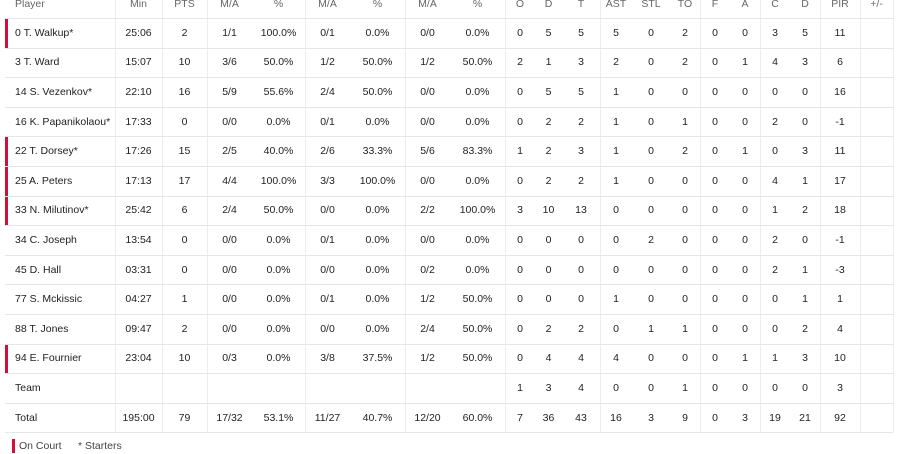  I want to click on player-name: 88 T. Jones, so click(42, 328).